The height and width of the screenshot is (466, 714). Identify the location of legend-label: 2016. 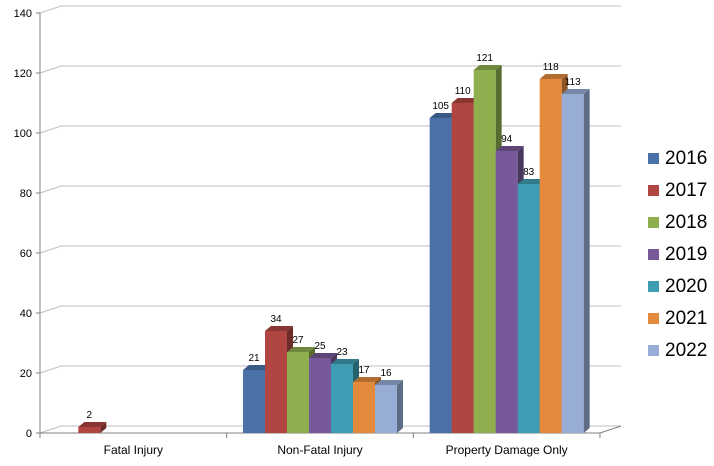
(686, 158).